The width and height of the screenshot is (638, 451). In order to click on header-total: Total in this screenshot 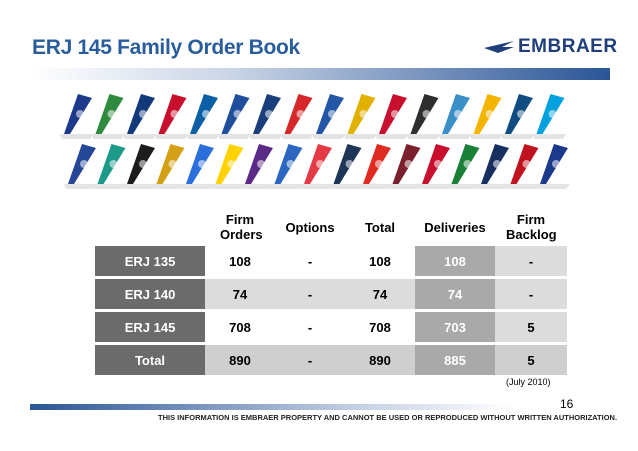, I will do `click(380, 227)`.